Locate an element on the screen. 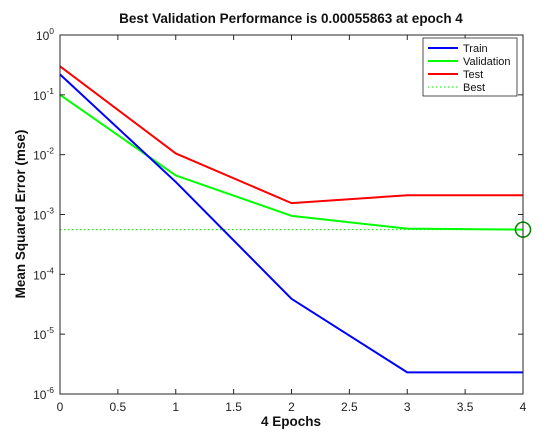 Image resolution: width=550 pixels, height=445 pixels. x-tick-label: 3.5 is located at coordinates (465, 407).